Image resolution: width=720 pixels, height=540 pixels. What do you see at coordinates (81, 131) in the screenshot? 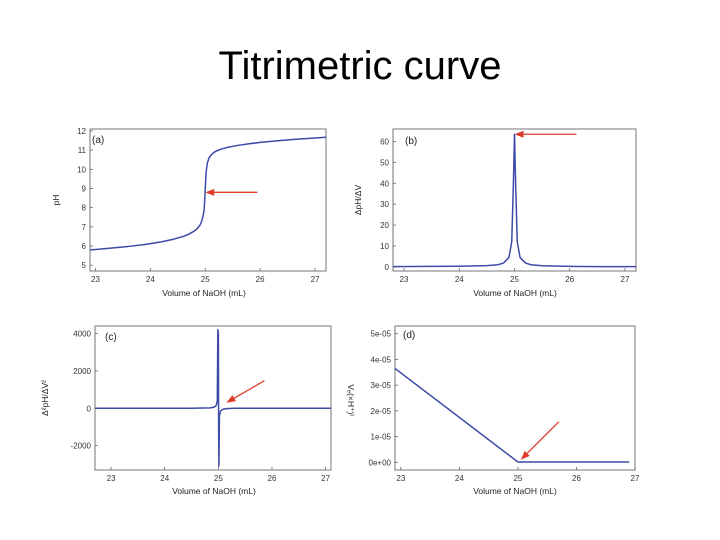
I see `y-tick-label: 12` at bounding box center [81, 131].